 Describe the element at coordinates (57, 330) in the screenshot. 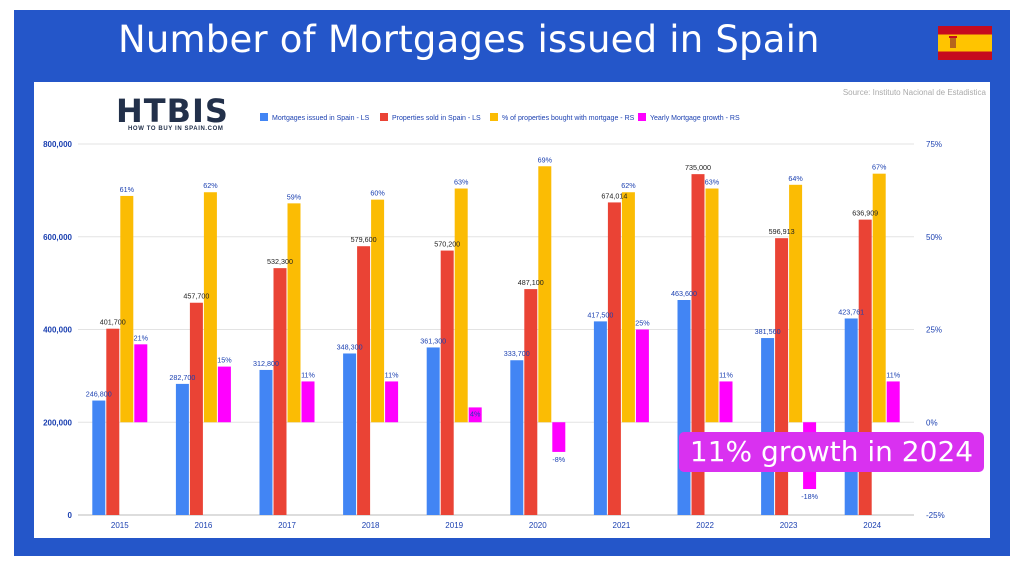

I see `left-axis-tick-label: 400,000` at that location.